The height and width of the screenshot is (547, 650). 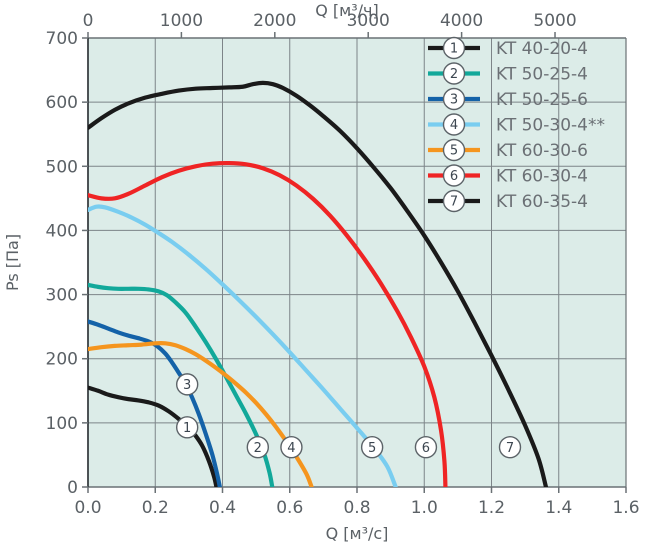 I want to click on curve-marker-2: 2, so click(x=258, y=447).